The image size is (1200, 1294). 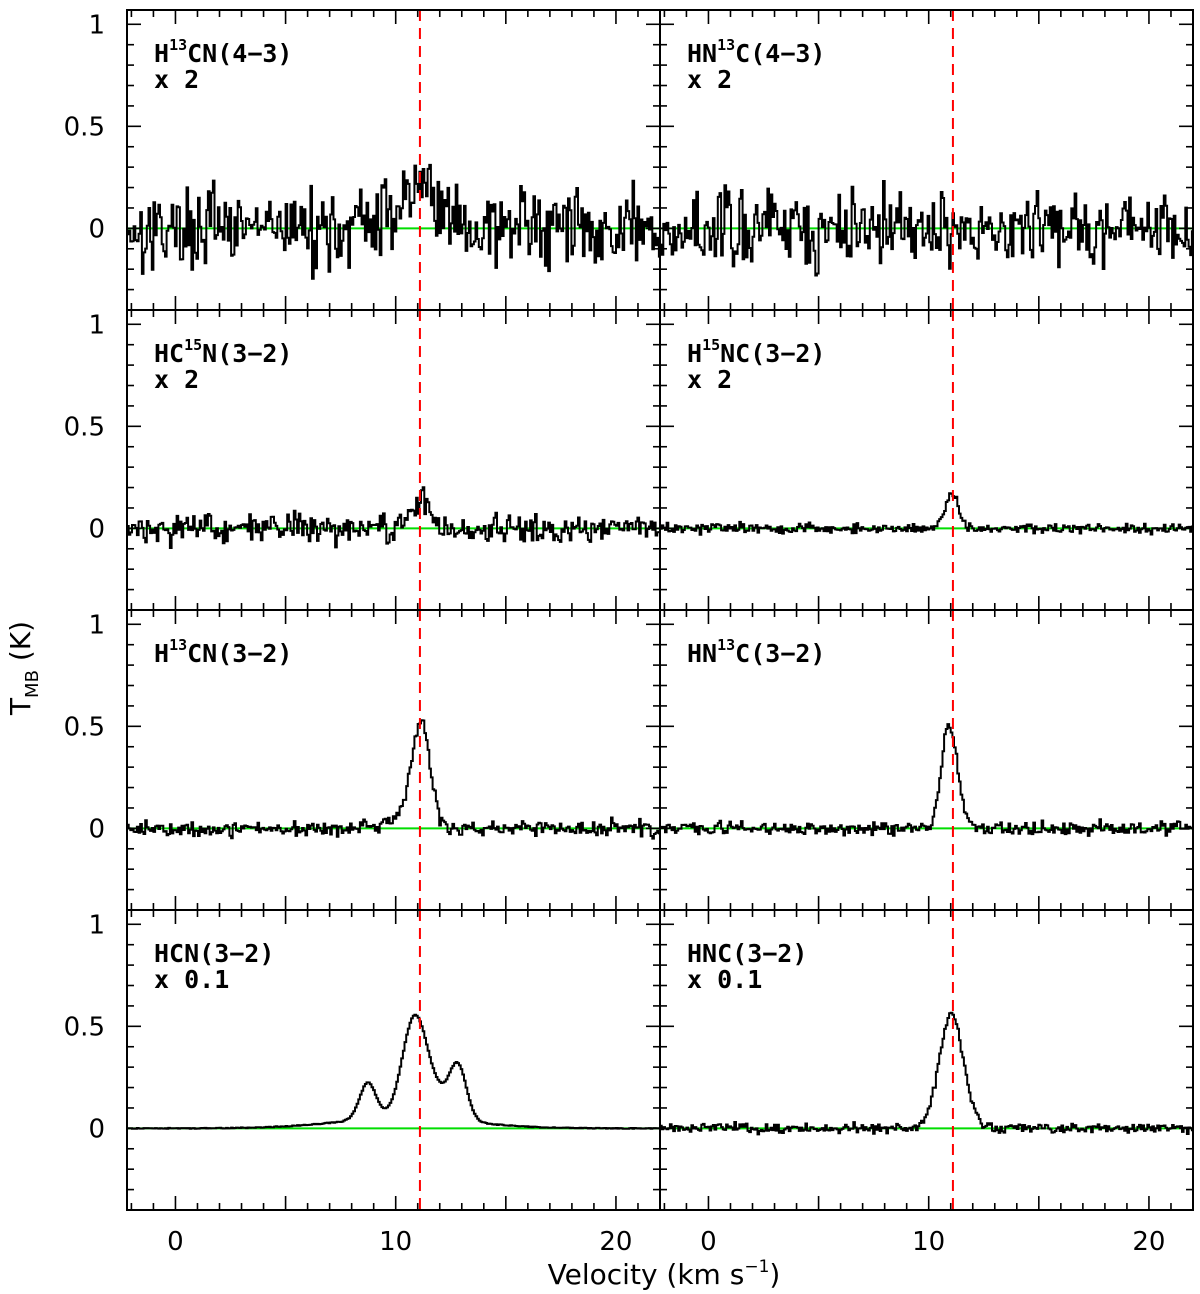 I want to click on panel-species-label: HNC(3−2), so click(x=747, y=953).